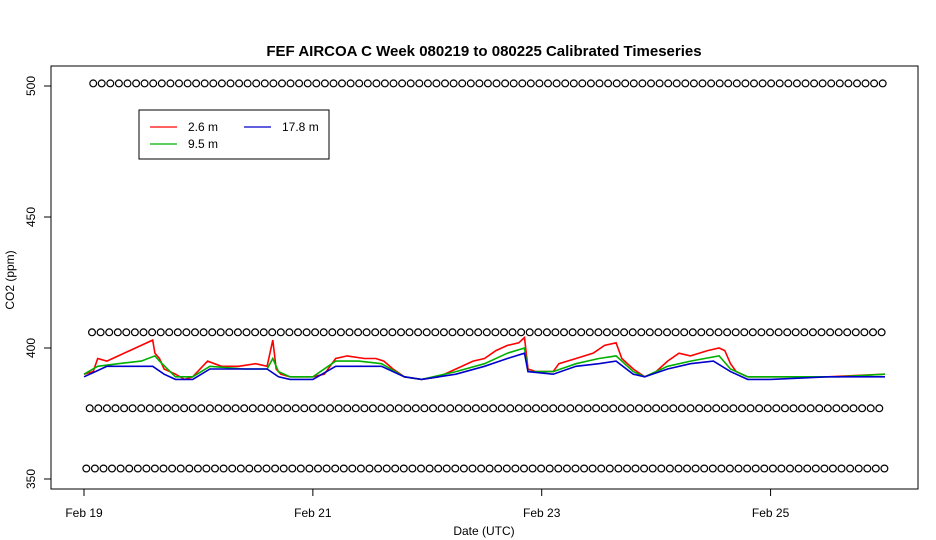 This screenshot has width=936, height=540. I want to click on series-layer, so click(484, 358).